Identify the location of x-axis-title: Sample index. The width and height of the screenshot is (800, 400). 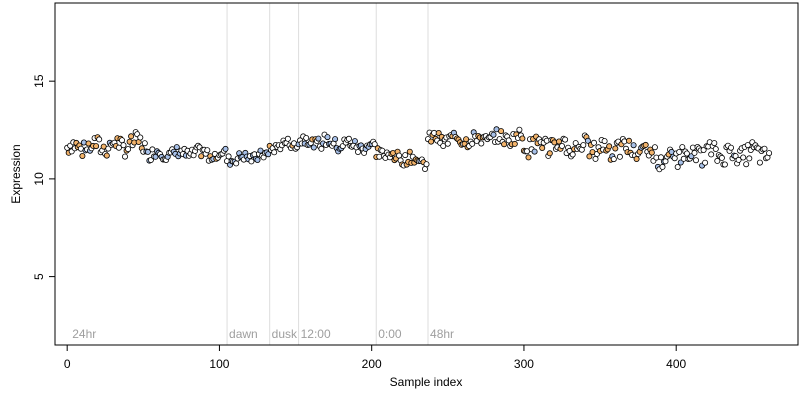
(426, 382).